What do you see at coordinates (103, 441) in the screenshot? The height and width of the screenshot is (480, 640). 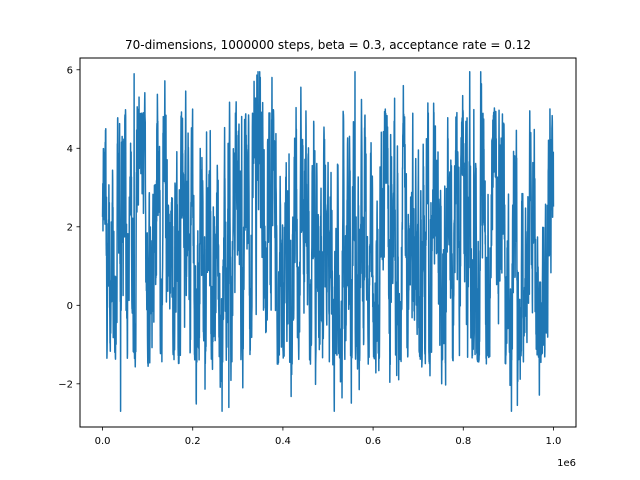 I see `x-tick-label: 0.0` at bounding box center [103, 441].